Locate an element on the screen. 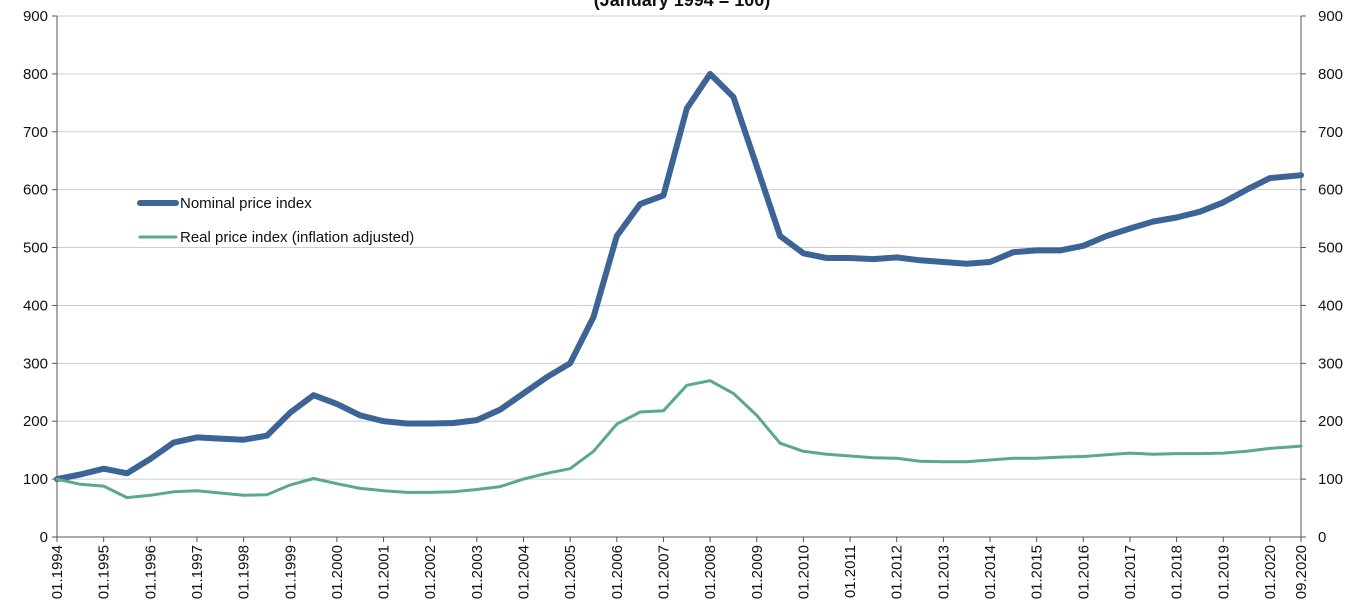  y-tick-label-right: 900 is located at coordinates (1330, 16).